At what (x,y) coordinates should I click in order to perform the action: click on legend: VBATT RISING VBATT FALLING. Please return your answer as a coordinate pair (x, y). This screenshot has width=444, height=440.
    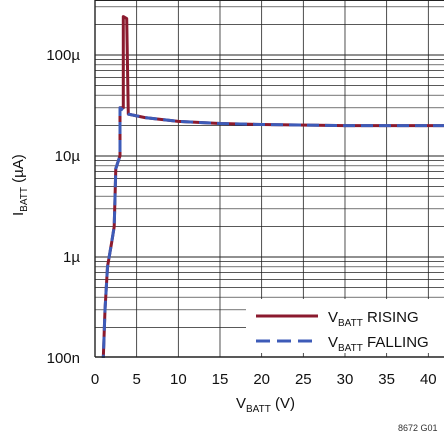
    Looking at the image, I should click on (345, 326).